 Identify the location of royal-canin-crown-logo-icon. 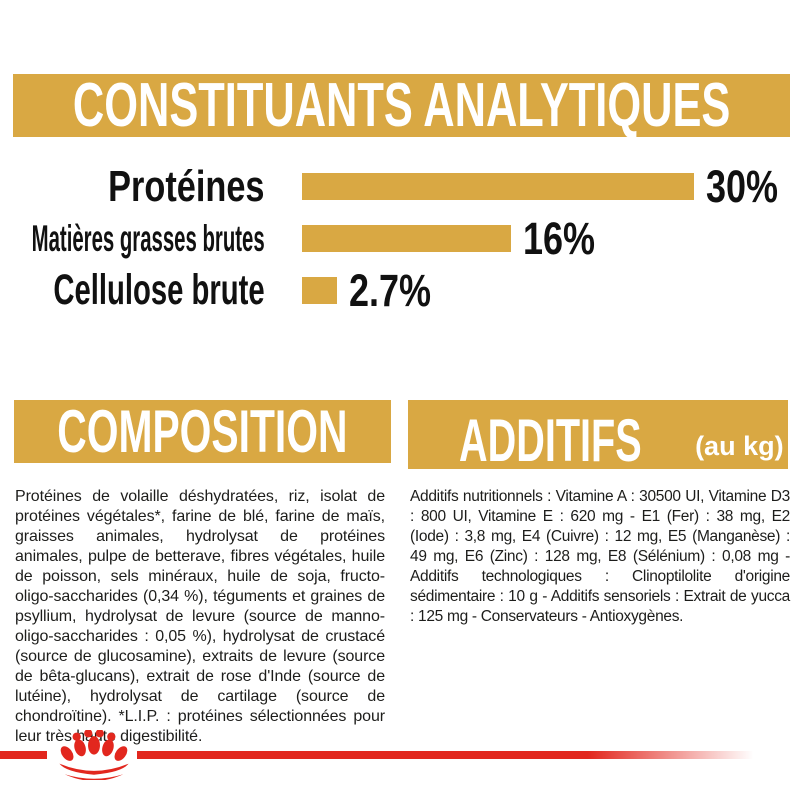
(94, 755).